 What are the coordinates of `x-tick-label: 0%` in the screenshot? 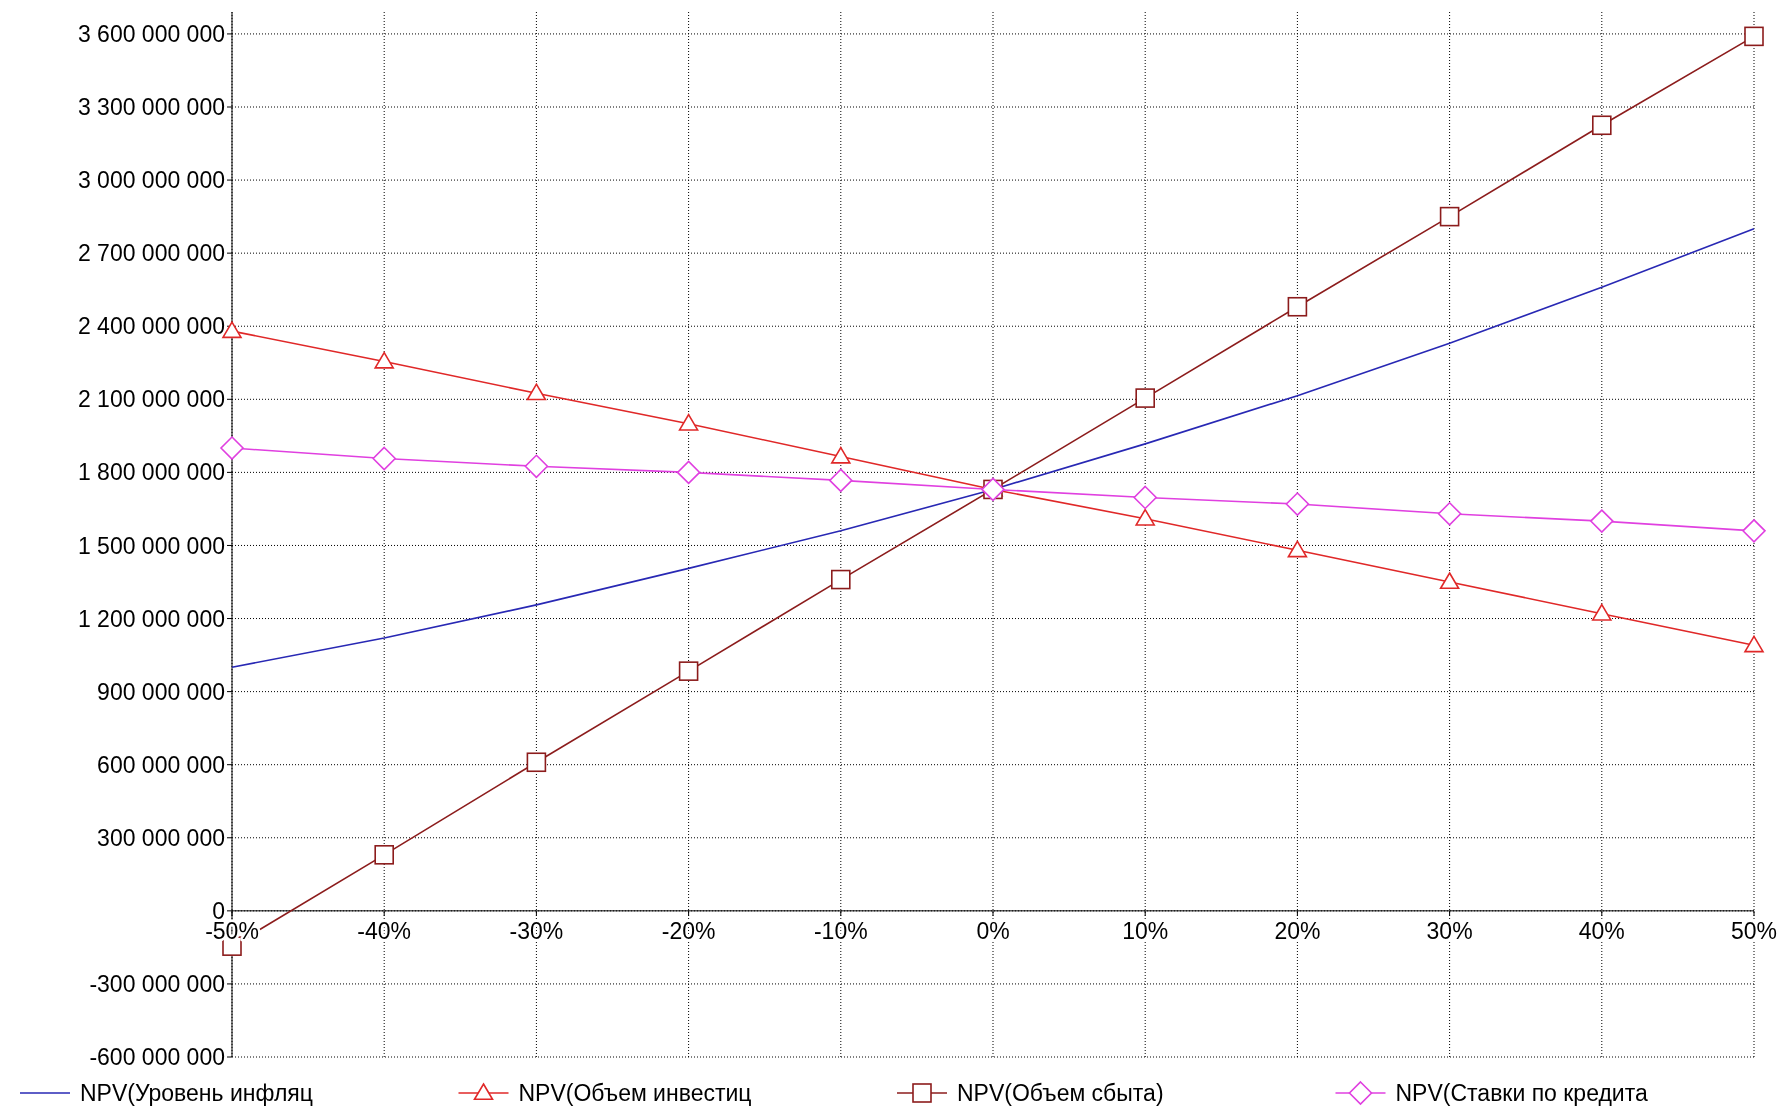 It's located at (993, 930).